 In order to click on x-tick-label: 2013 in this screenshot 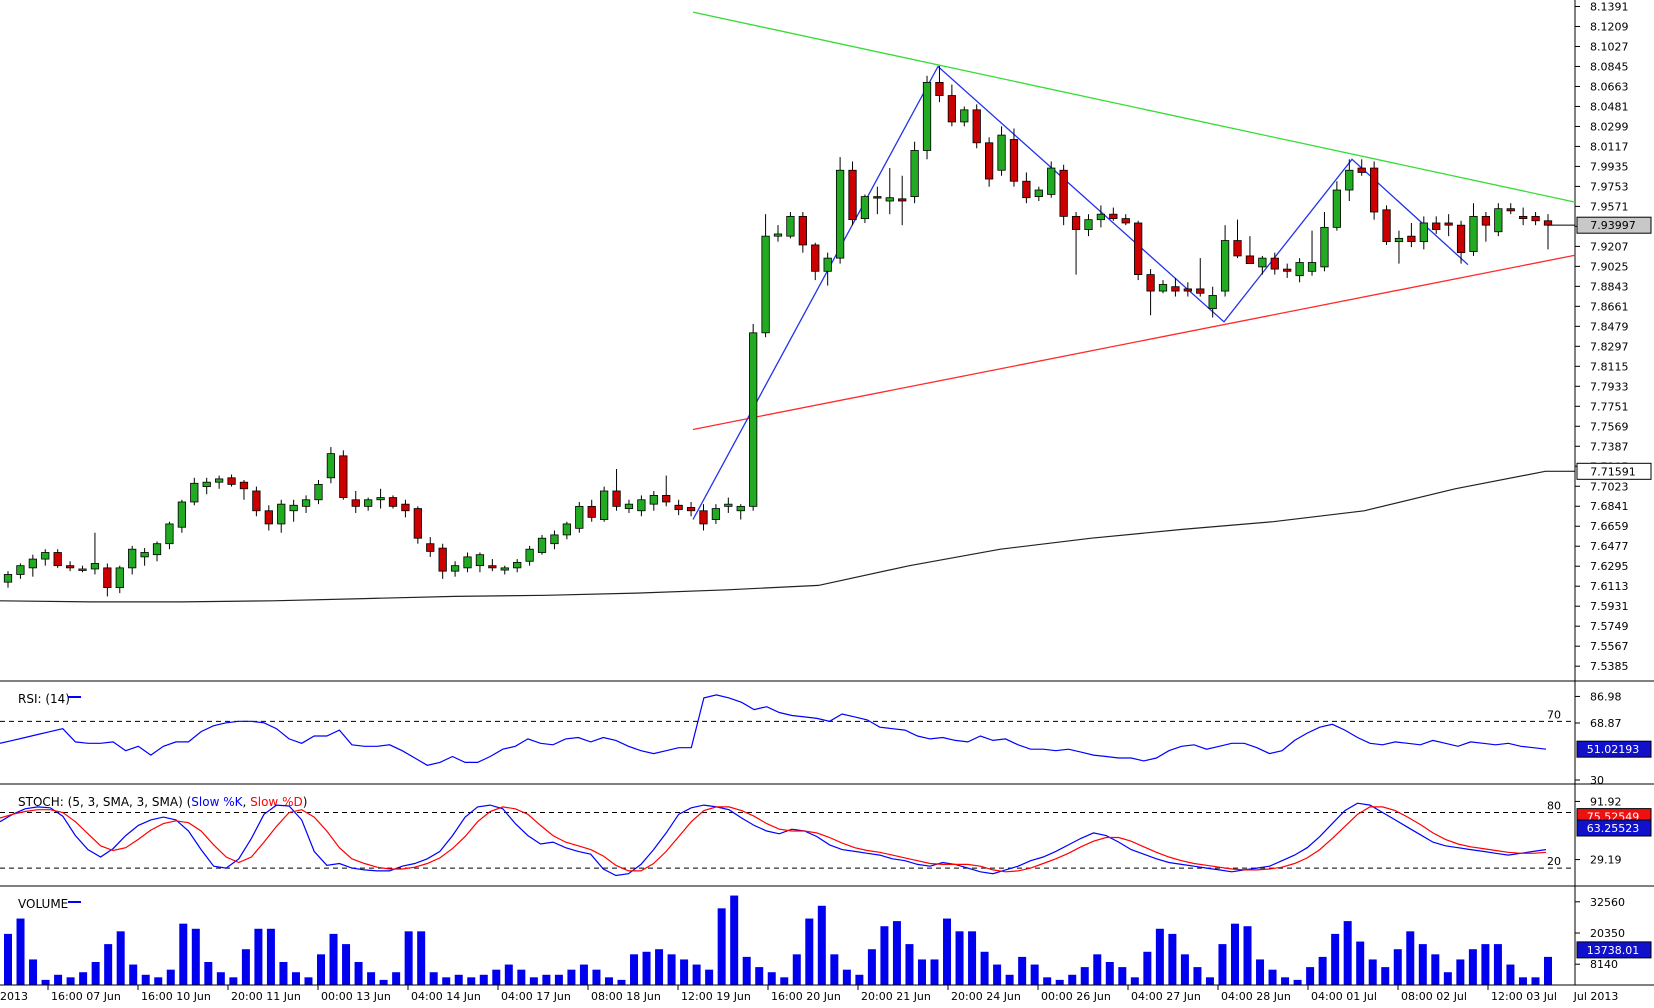, I will do `click(14, 996)`.